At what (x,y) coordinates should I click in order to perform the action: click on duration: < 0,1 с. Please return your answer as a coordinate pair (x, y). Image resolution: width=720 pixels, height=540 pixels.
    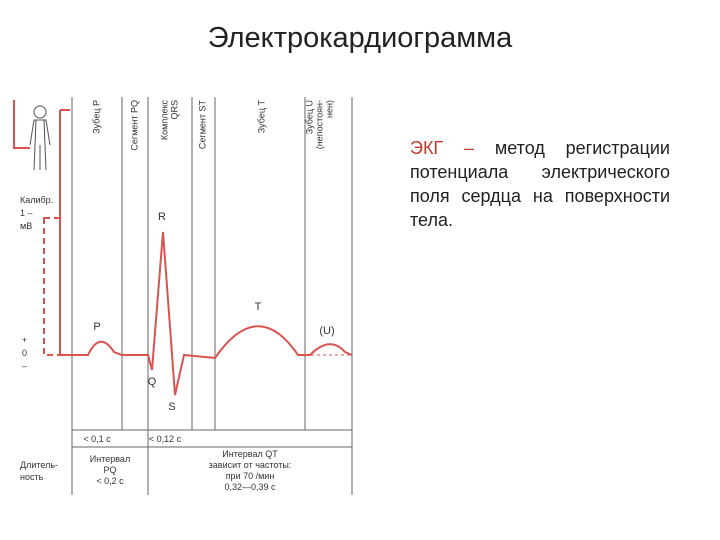
    Looking at the image, I should click on (97, 439).